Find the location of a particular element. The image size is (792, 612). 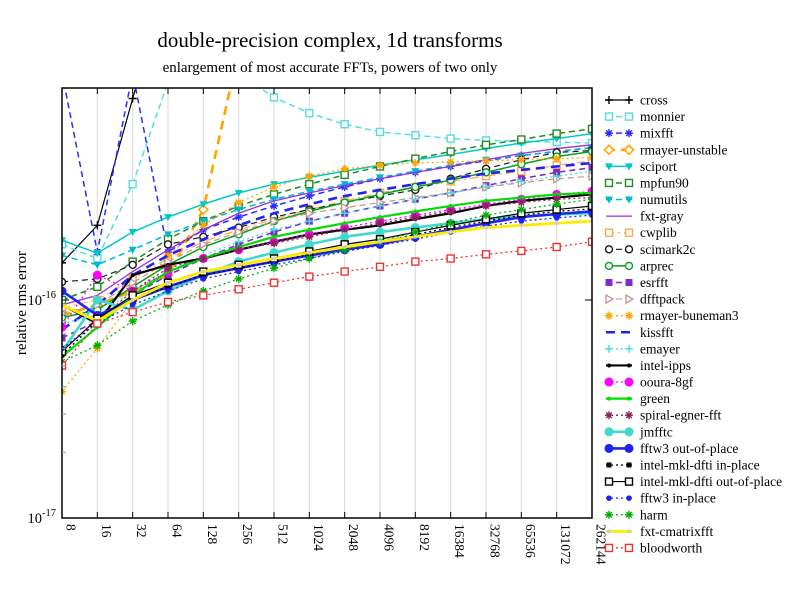

series-sciport is located at coordinates (327, 194).